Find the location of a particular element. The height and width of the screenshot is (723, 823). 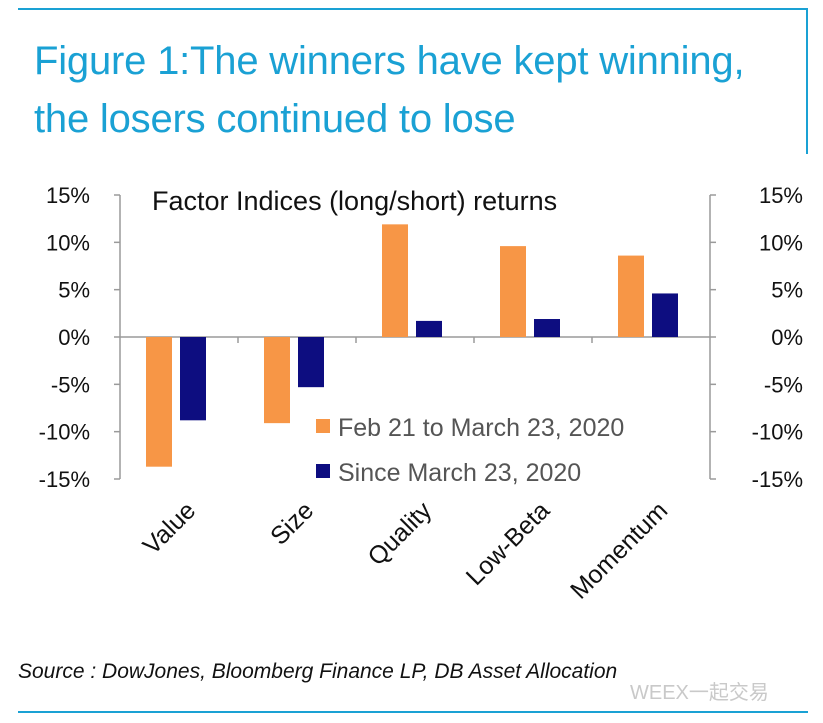

category-label: Size is located at coordinates (292, 523).